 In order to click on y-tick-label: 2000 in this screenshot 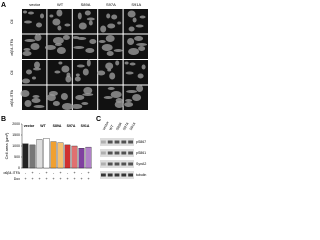, I will do `click(16, 124)`.